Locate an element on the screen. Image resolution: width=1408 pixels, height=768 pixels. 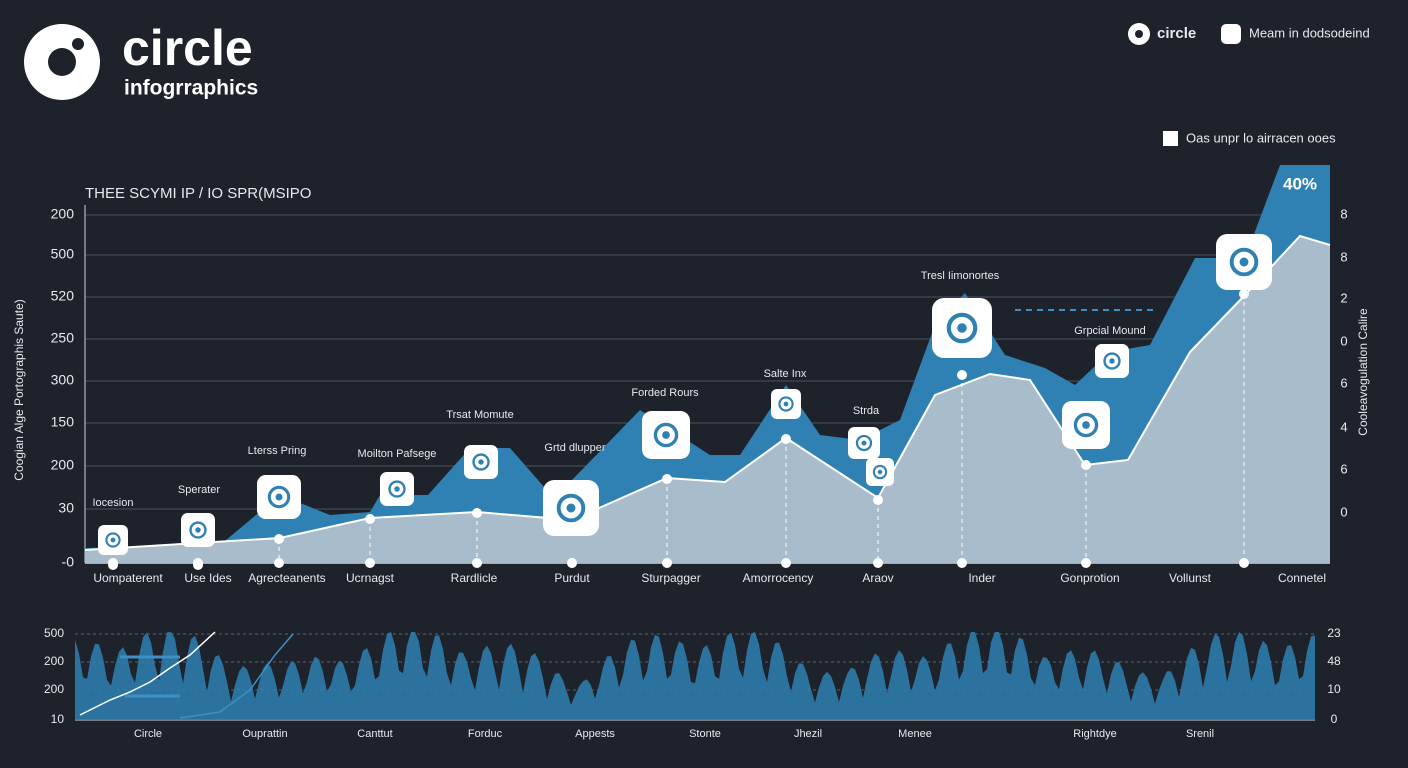
mini-y2-tick-label: 48 is located at coordinates (1334, 661).